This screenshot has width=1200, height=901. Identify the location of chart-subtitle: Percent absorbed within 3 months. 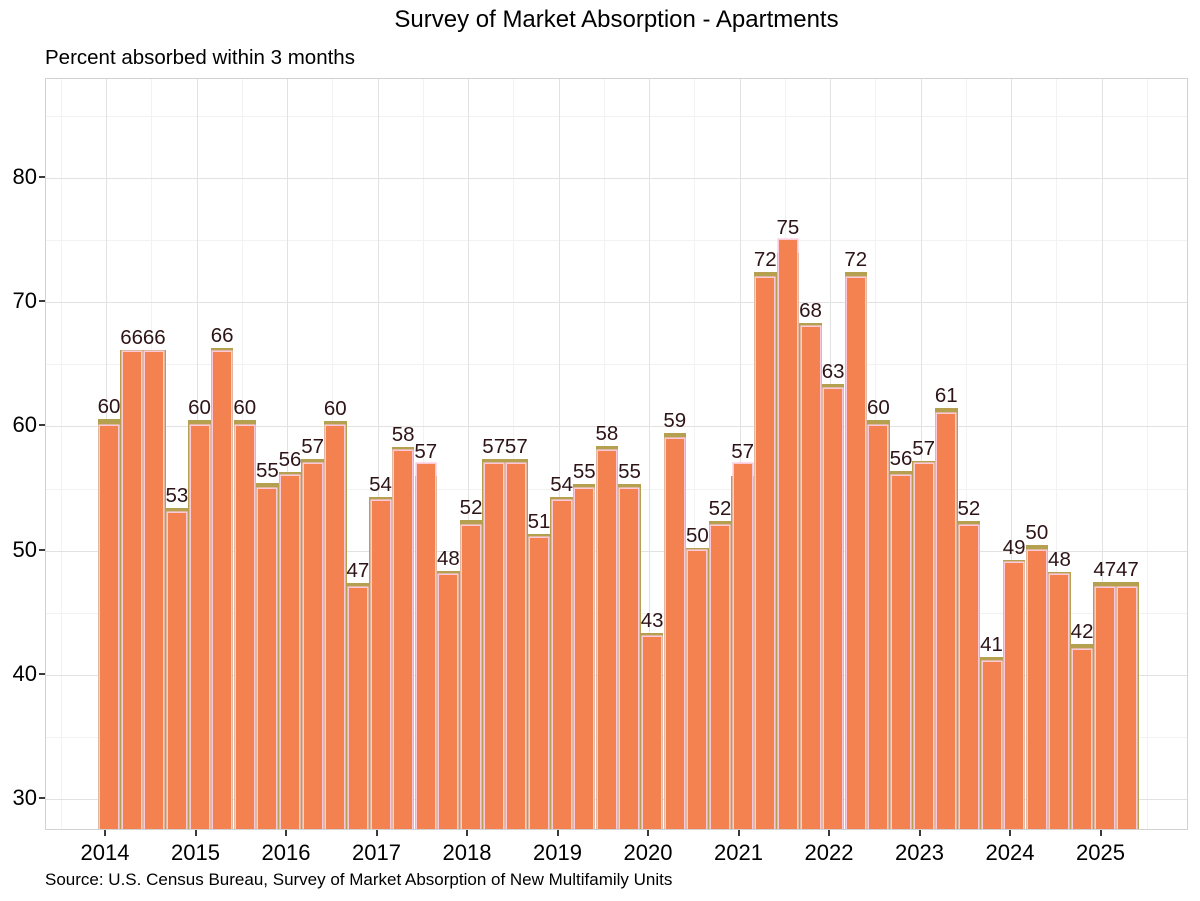
(200, 57).